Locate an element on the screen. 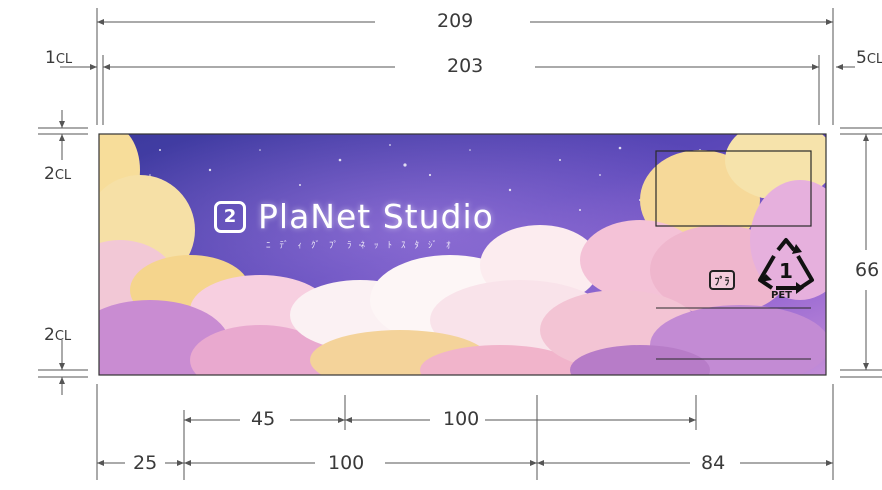  stars is located at coordinates (425, 195).